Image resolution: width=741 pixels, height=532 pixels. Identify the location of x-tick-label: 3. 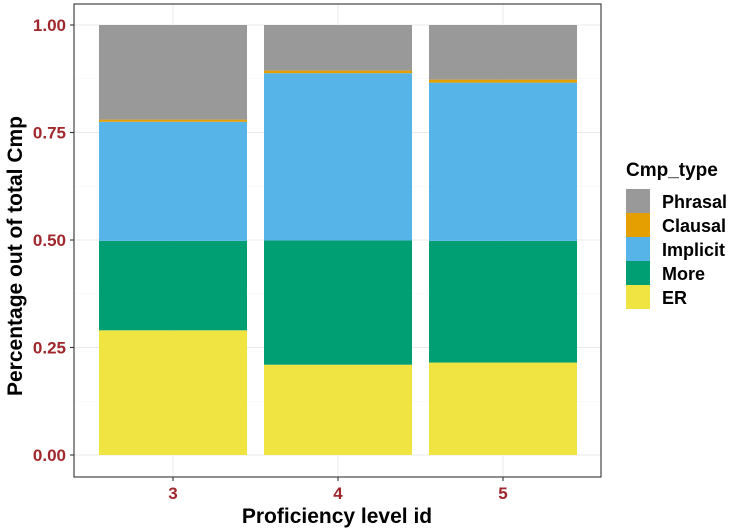
(172, 493).